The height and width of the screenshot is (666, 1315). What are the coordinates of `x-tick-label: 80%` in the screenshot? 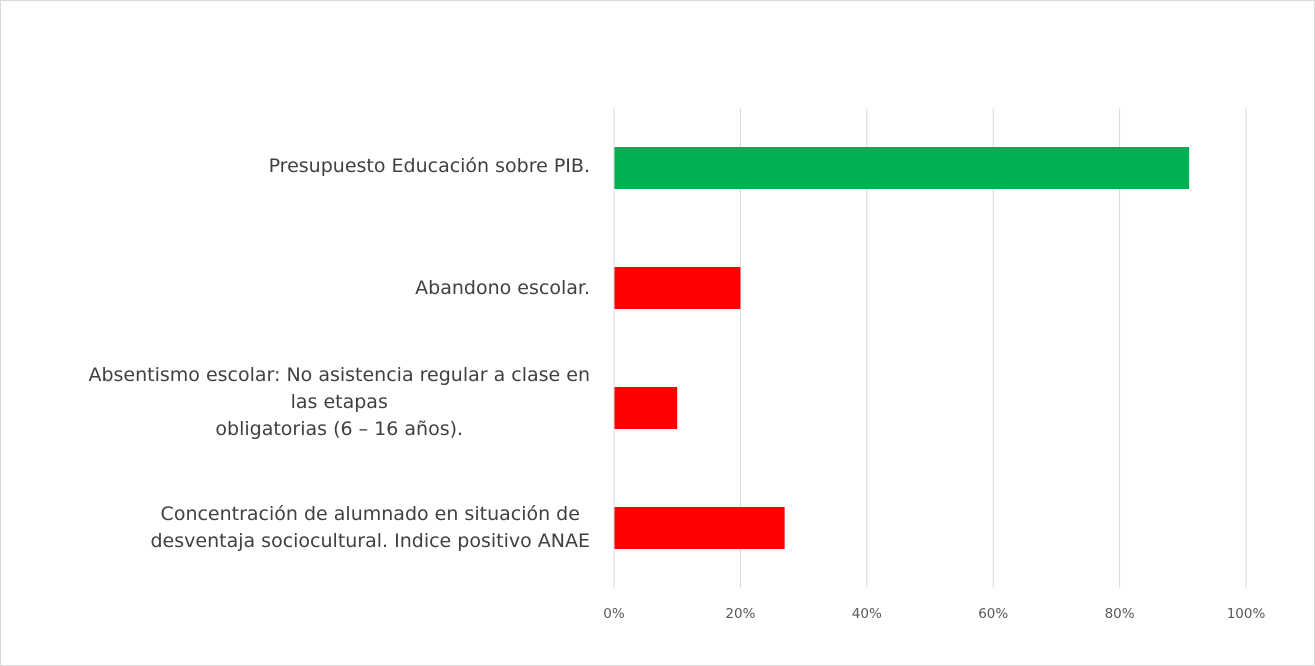 It's located at (1120, 614).